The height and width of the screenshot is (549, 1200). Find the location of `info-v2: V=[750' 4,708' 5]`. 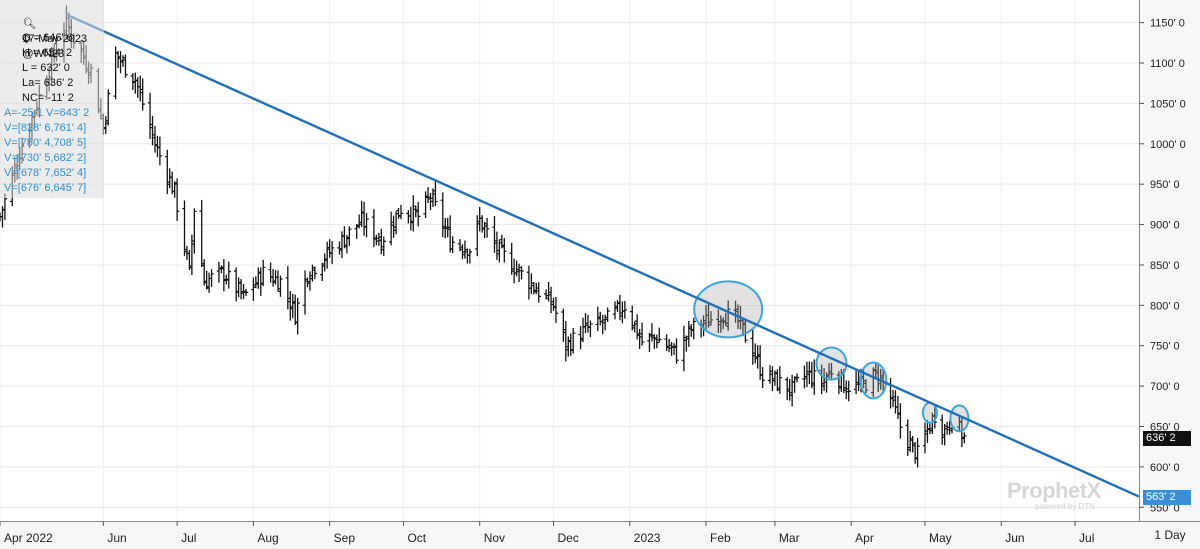

info-v2: V=[750' 4,708' 5] is located at coordinates (45, 143).